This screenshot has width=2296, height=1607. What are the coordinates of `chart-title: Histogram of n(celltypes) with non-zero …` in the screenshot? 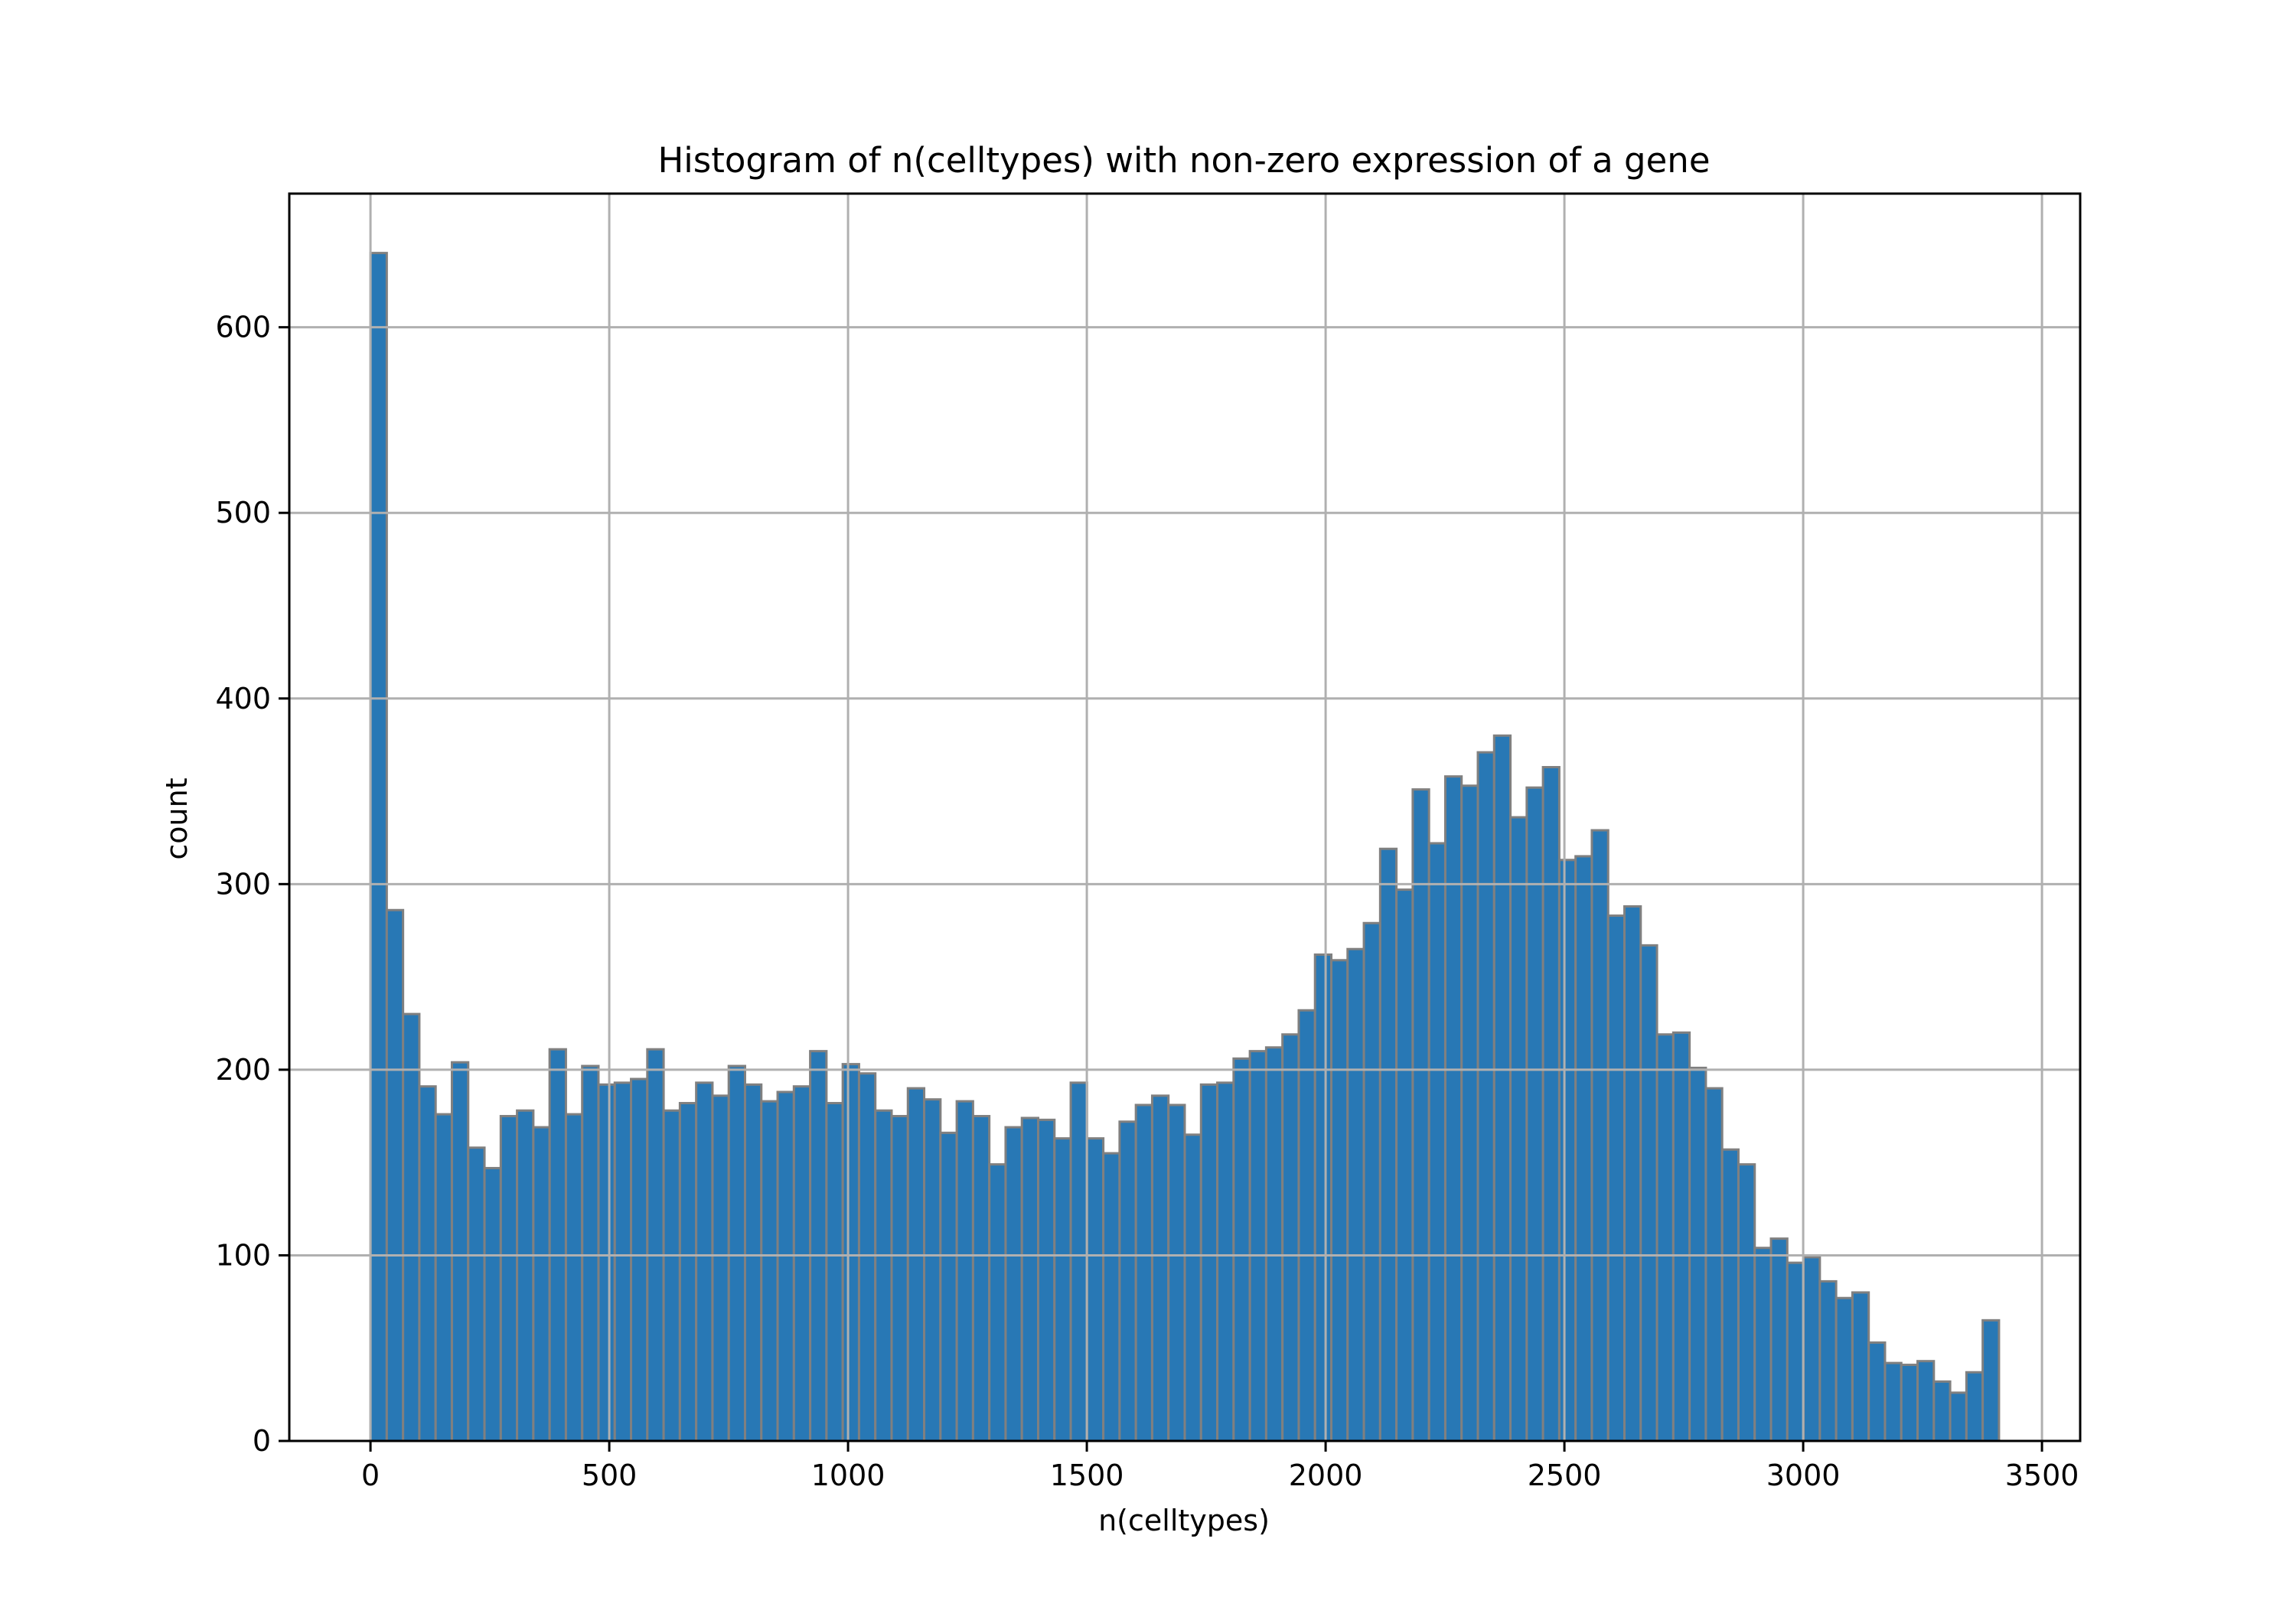 It's located at (1183, 160).